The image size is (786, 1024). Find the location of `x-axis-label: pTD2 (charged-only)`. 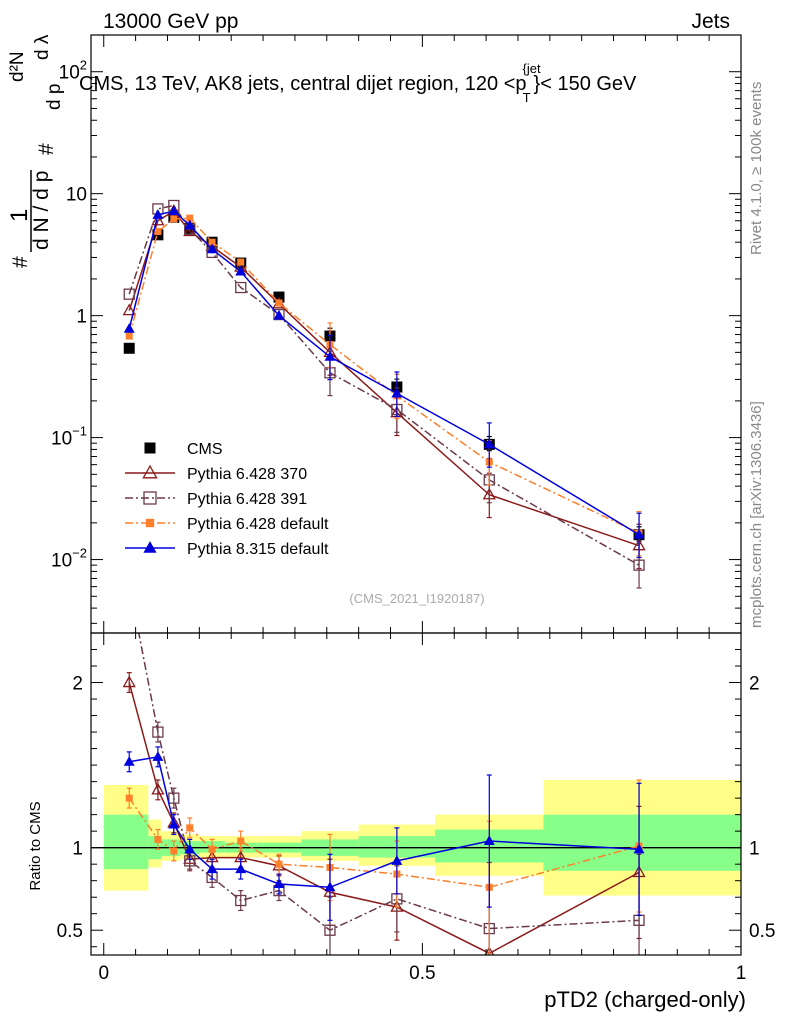

x-axis-label: pTD2 (charged-only) is located at coordinates (645, 999).